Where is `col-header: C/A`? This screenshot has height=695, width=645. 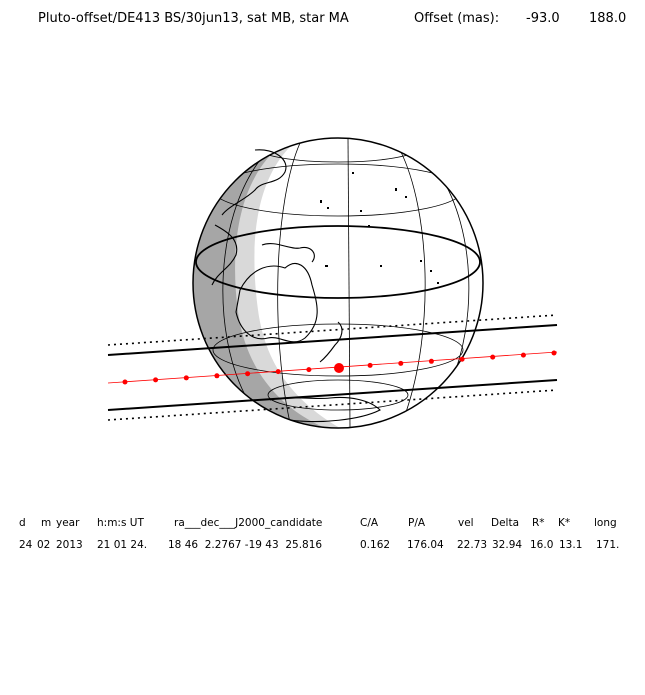
col-header: C/A is located at coordinates (369, 523).